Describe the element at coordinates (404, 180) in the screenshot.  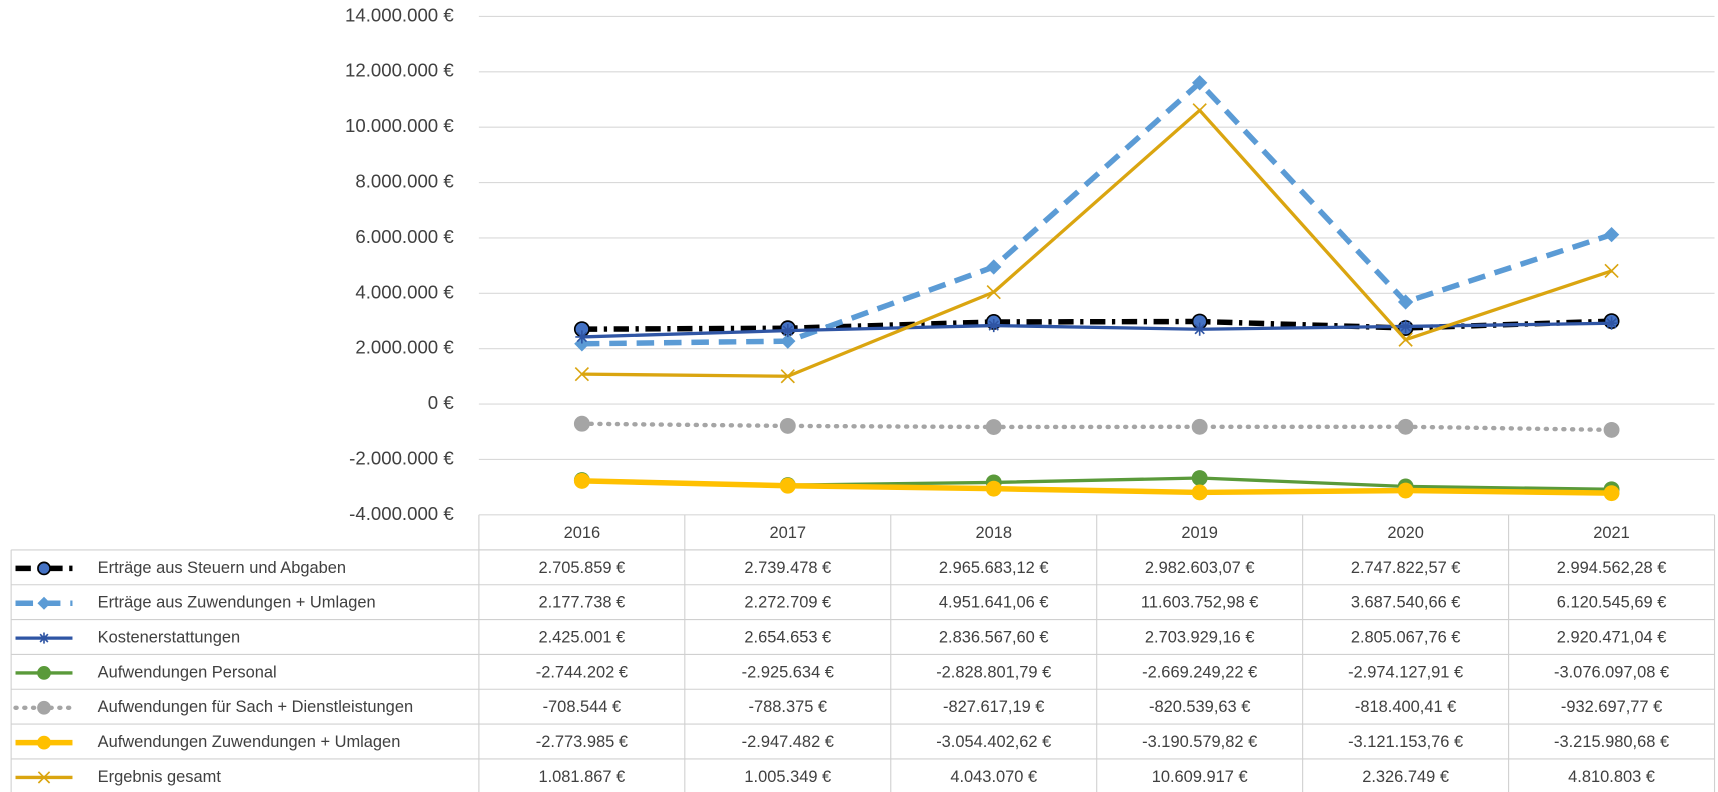
I see `y-tick-label: 8.000.000 €` at that location.